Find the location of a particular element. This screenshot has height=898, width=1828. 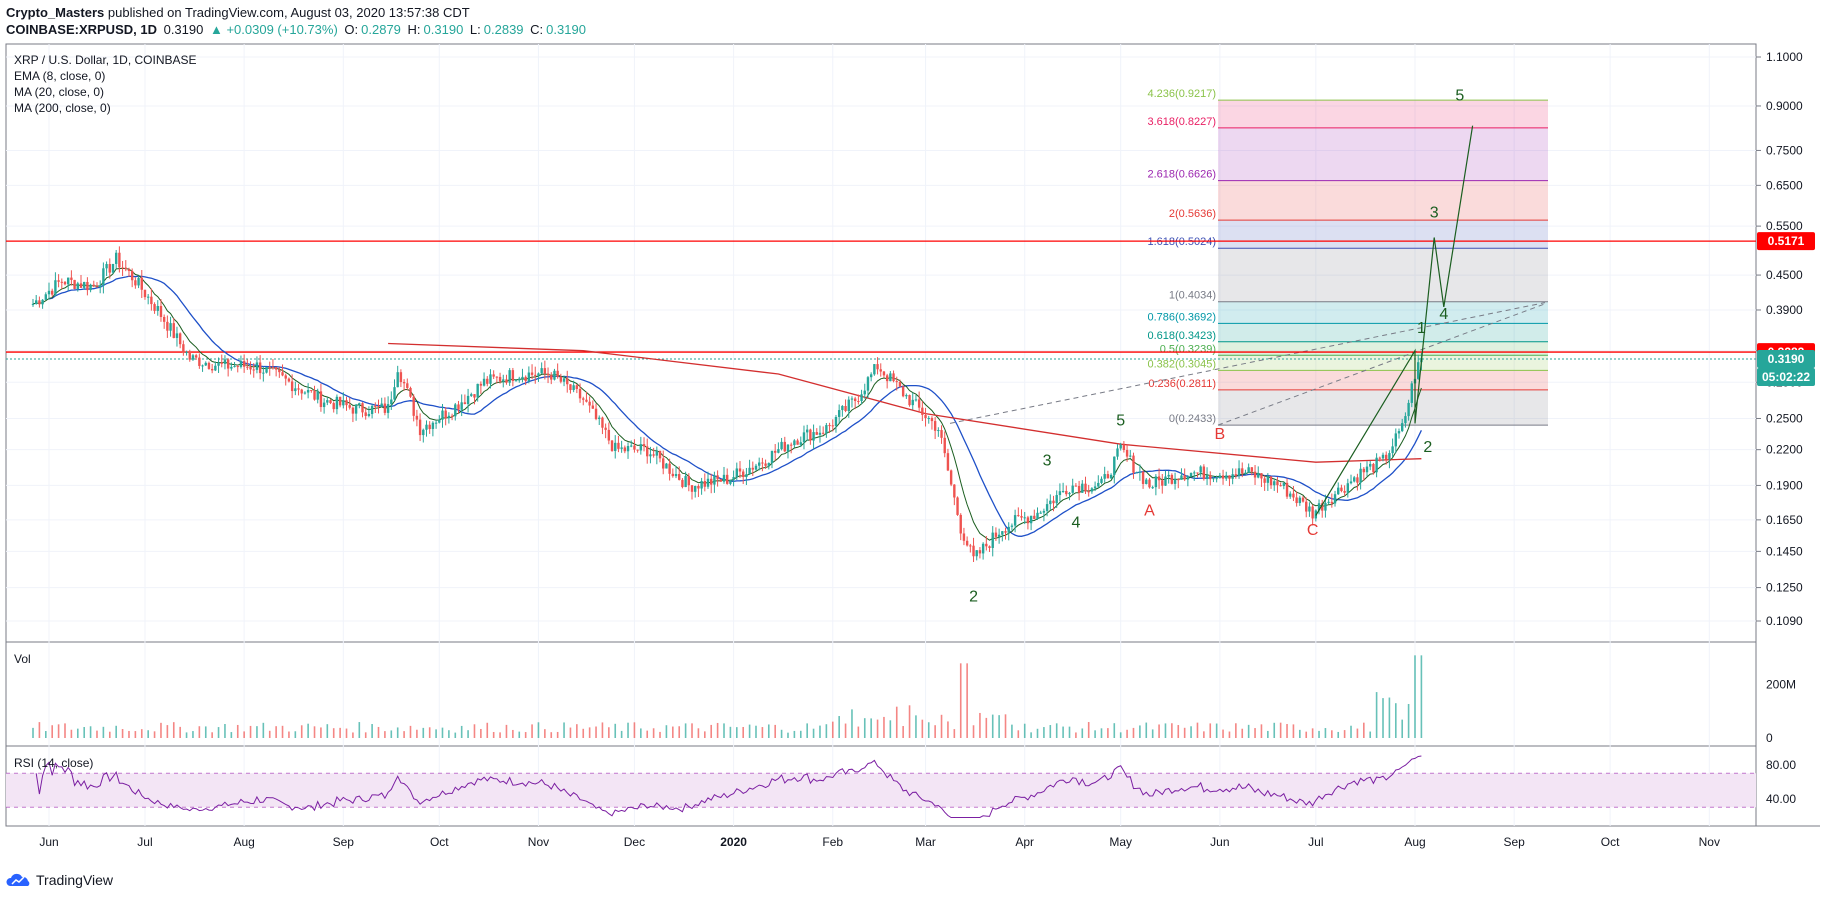

rsi-line is located at coordinates (728, 786).